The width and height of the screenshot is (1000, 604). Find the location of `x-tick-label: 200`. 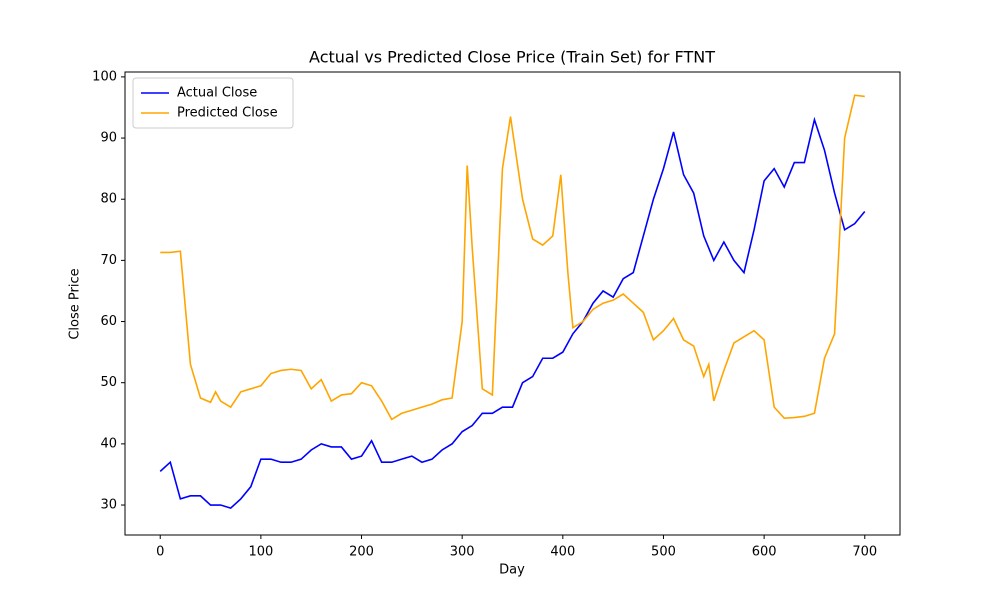

x-tick-label: 200 is located at coordinates (361, 552).